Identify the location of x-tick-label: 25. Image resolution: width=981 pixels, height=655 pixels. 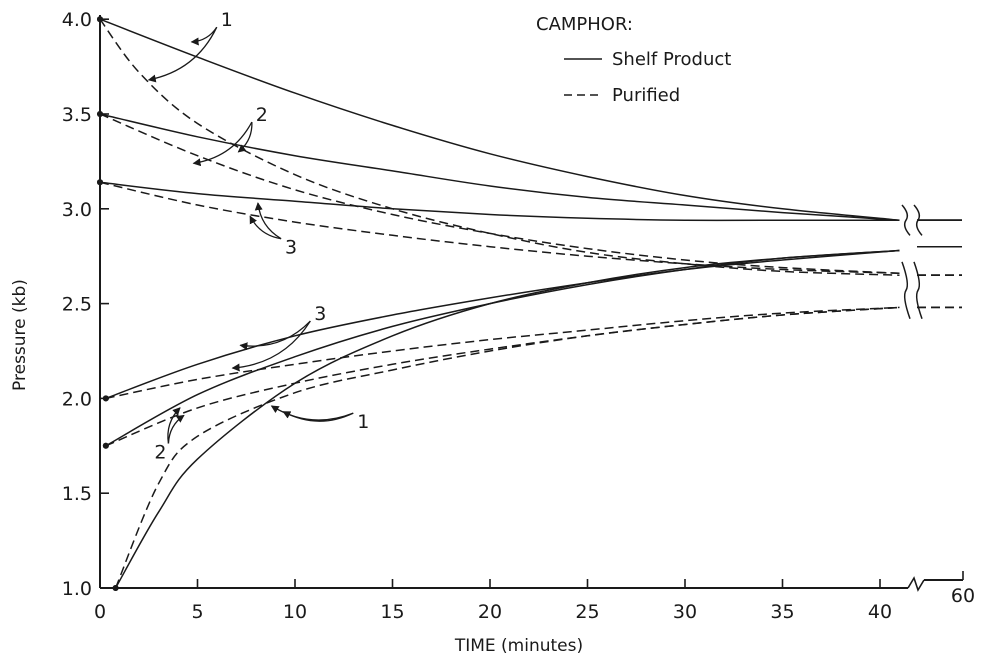
(587, 612).